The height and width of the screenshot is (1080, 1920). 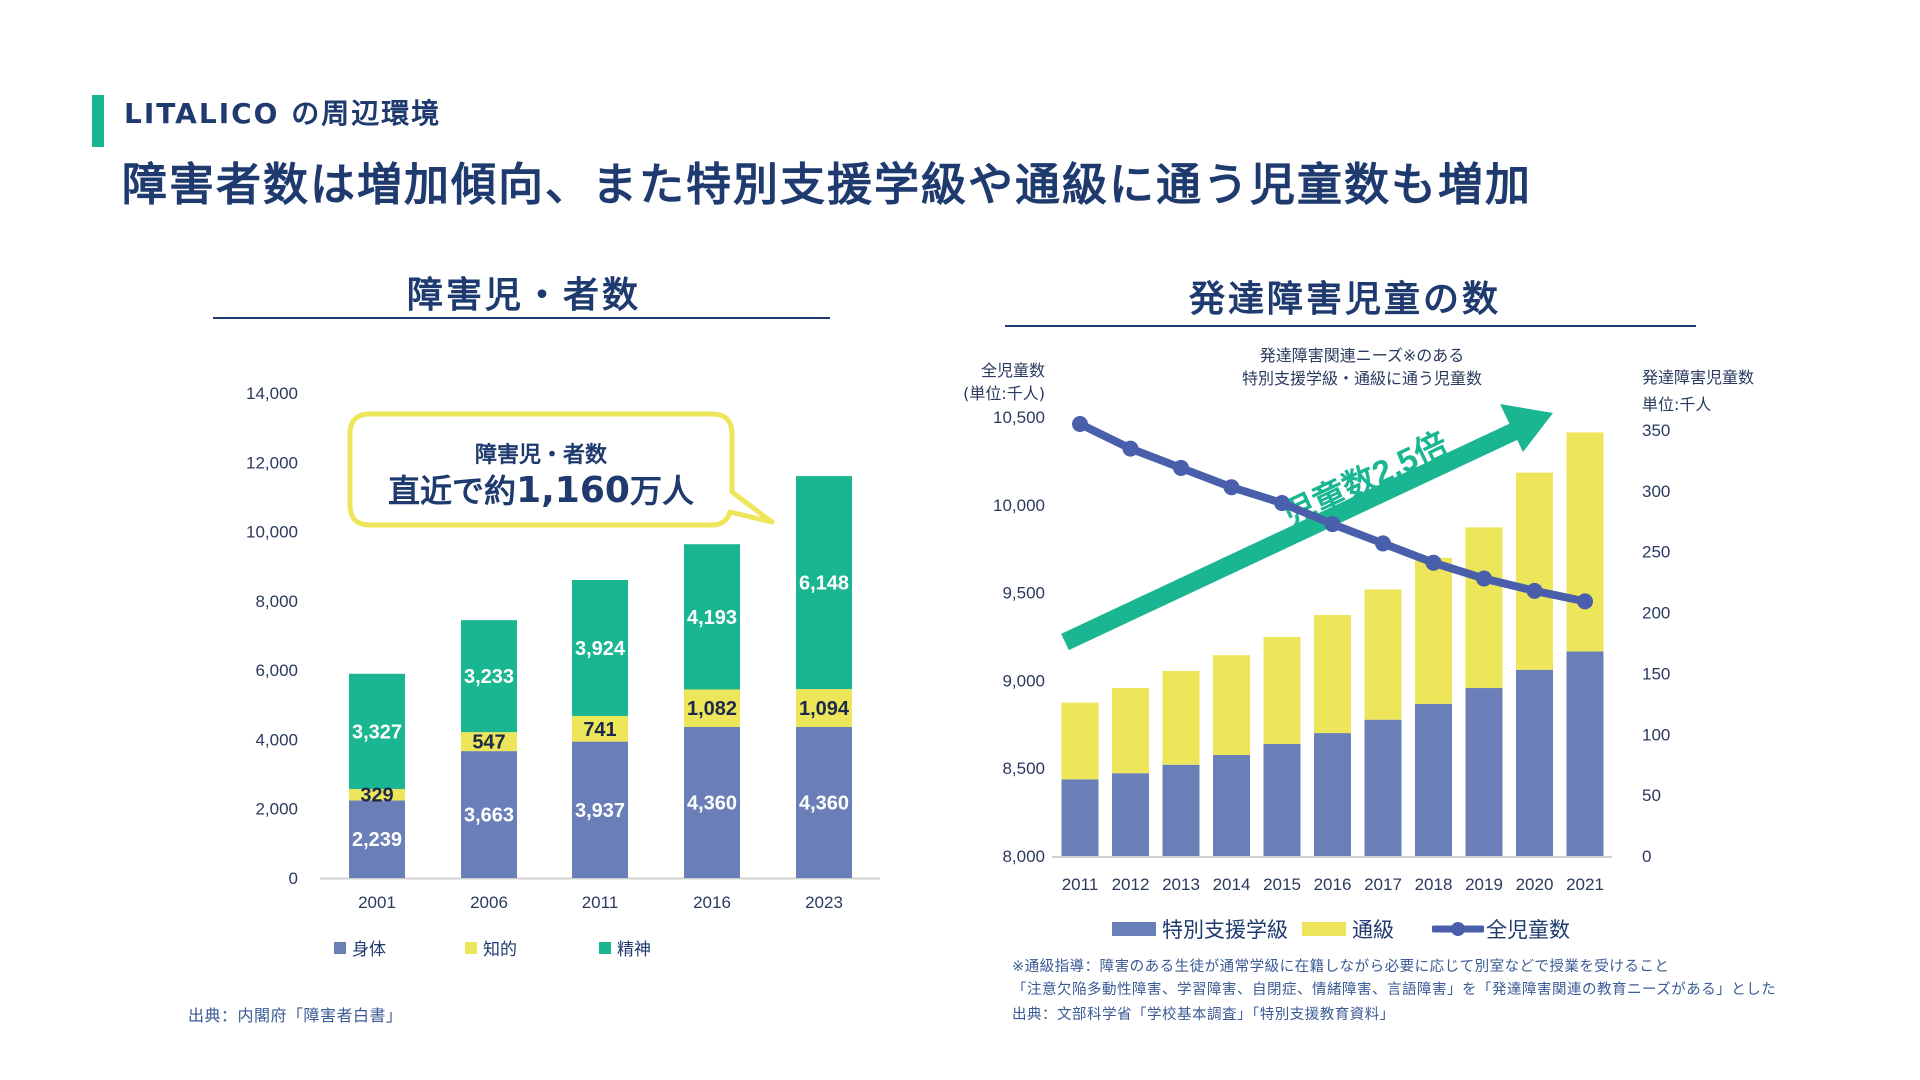 I want to click on left-axis-tick-label: 10,000, so click(x=1019, y=505).